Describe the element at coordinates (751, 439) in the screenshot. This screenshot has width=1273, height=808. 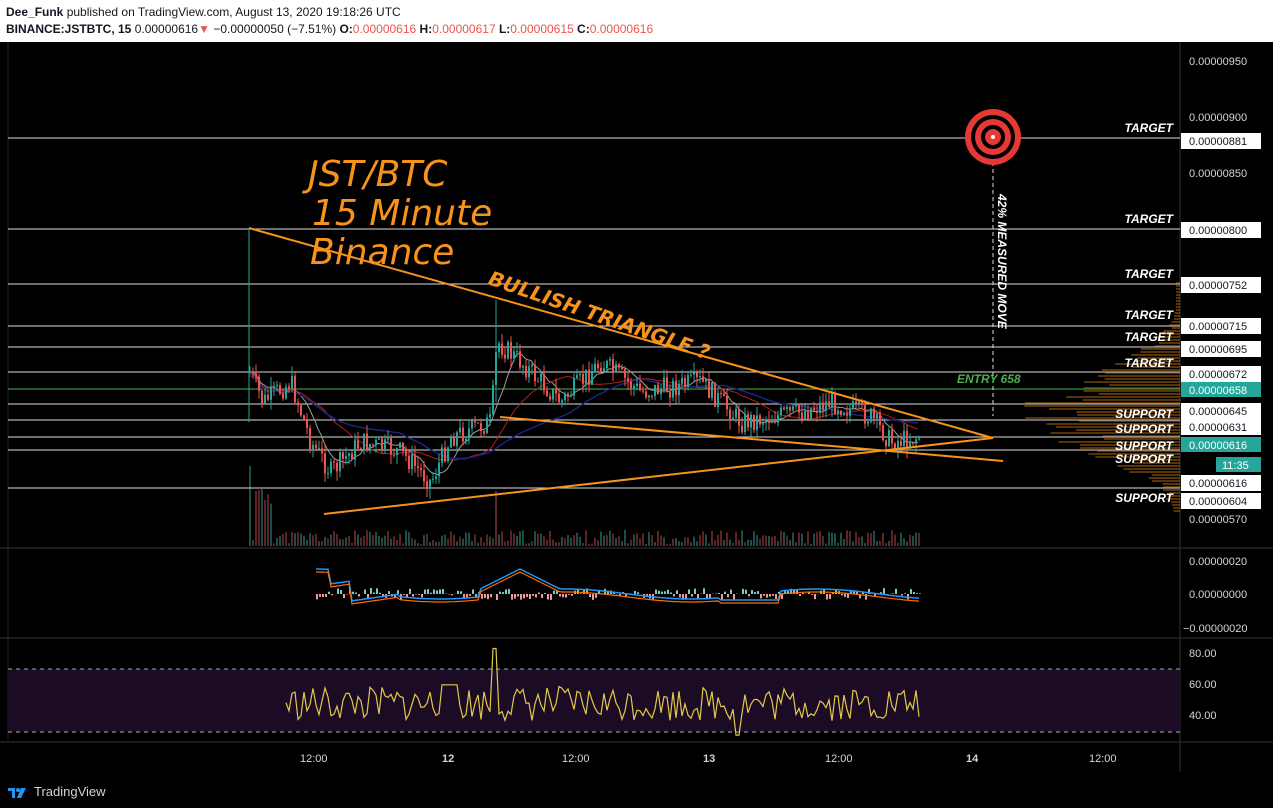
I see `wedge-line` at that location.